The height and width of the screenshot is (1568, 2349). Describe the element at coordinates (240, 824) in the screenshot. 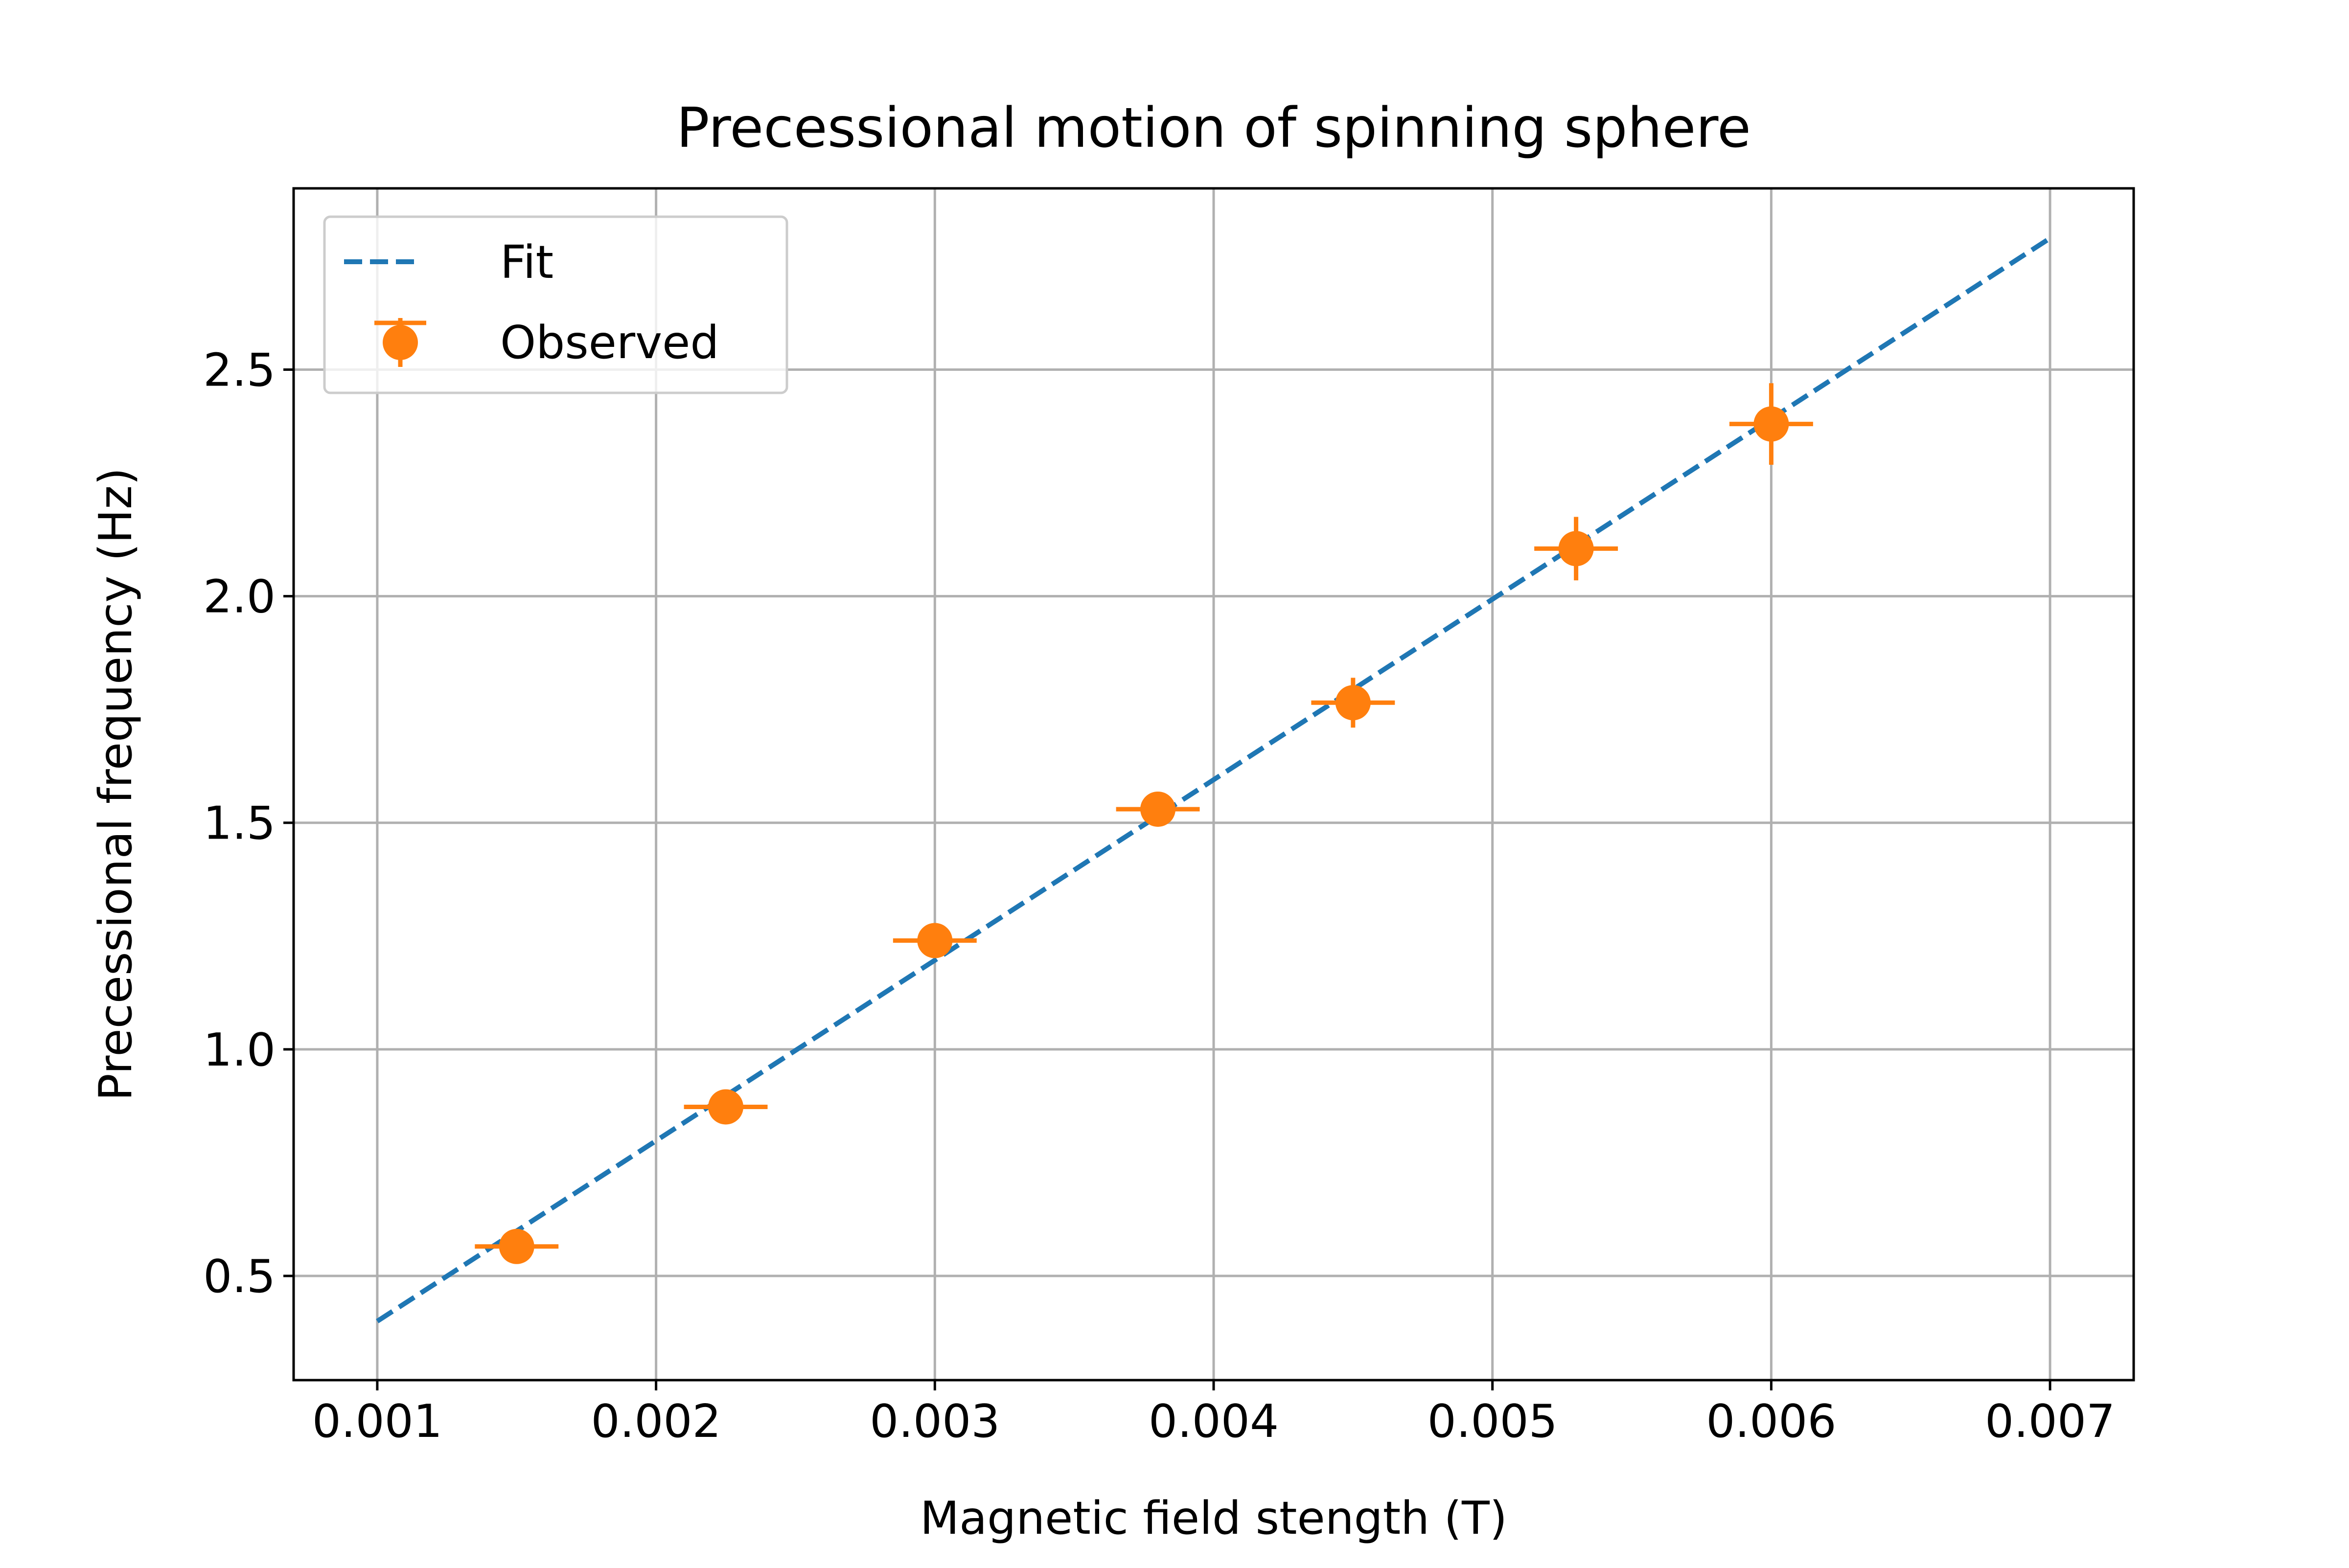

I see `y-tick-label: 1.5` at that location.